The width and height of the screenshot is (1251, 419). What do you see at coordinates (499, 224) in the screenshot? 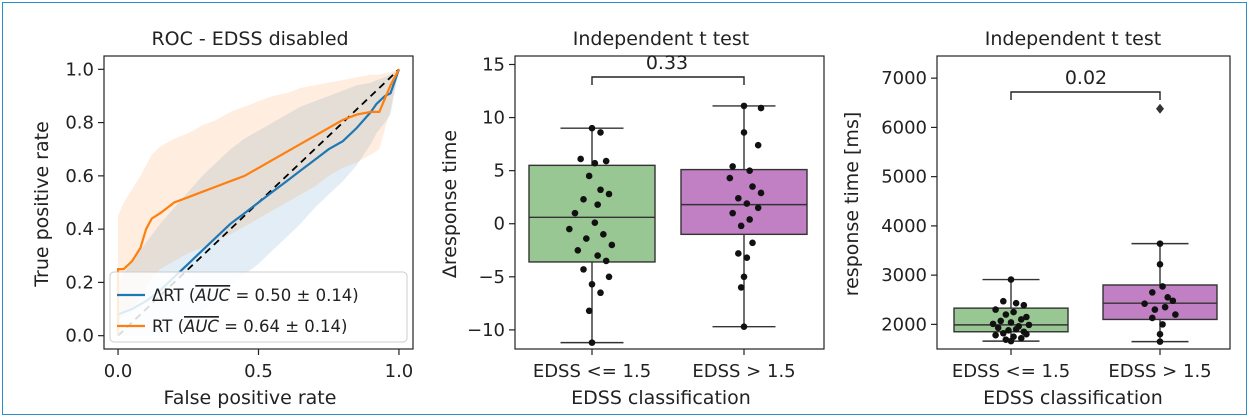
I see `ytick-label: 0` at bounding box center [499, 224].